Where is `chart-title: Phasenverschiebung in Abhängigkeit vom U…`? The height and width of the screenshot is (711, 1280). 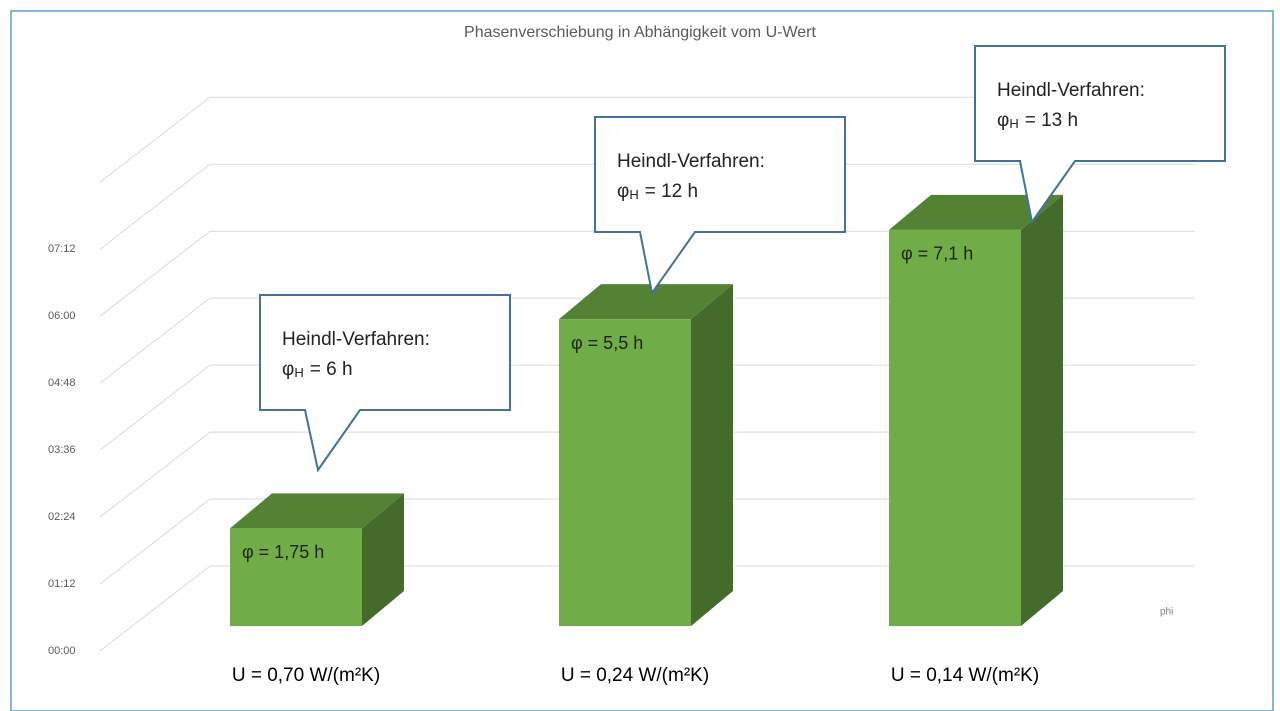 chart-title: Phasenverschiebung in Abhängigkeit vom U… is located at coordinates (640, 32).